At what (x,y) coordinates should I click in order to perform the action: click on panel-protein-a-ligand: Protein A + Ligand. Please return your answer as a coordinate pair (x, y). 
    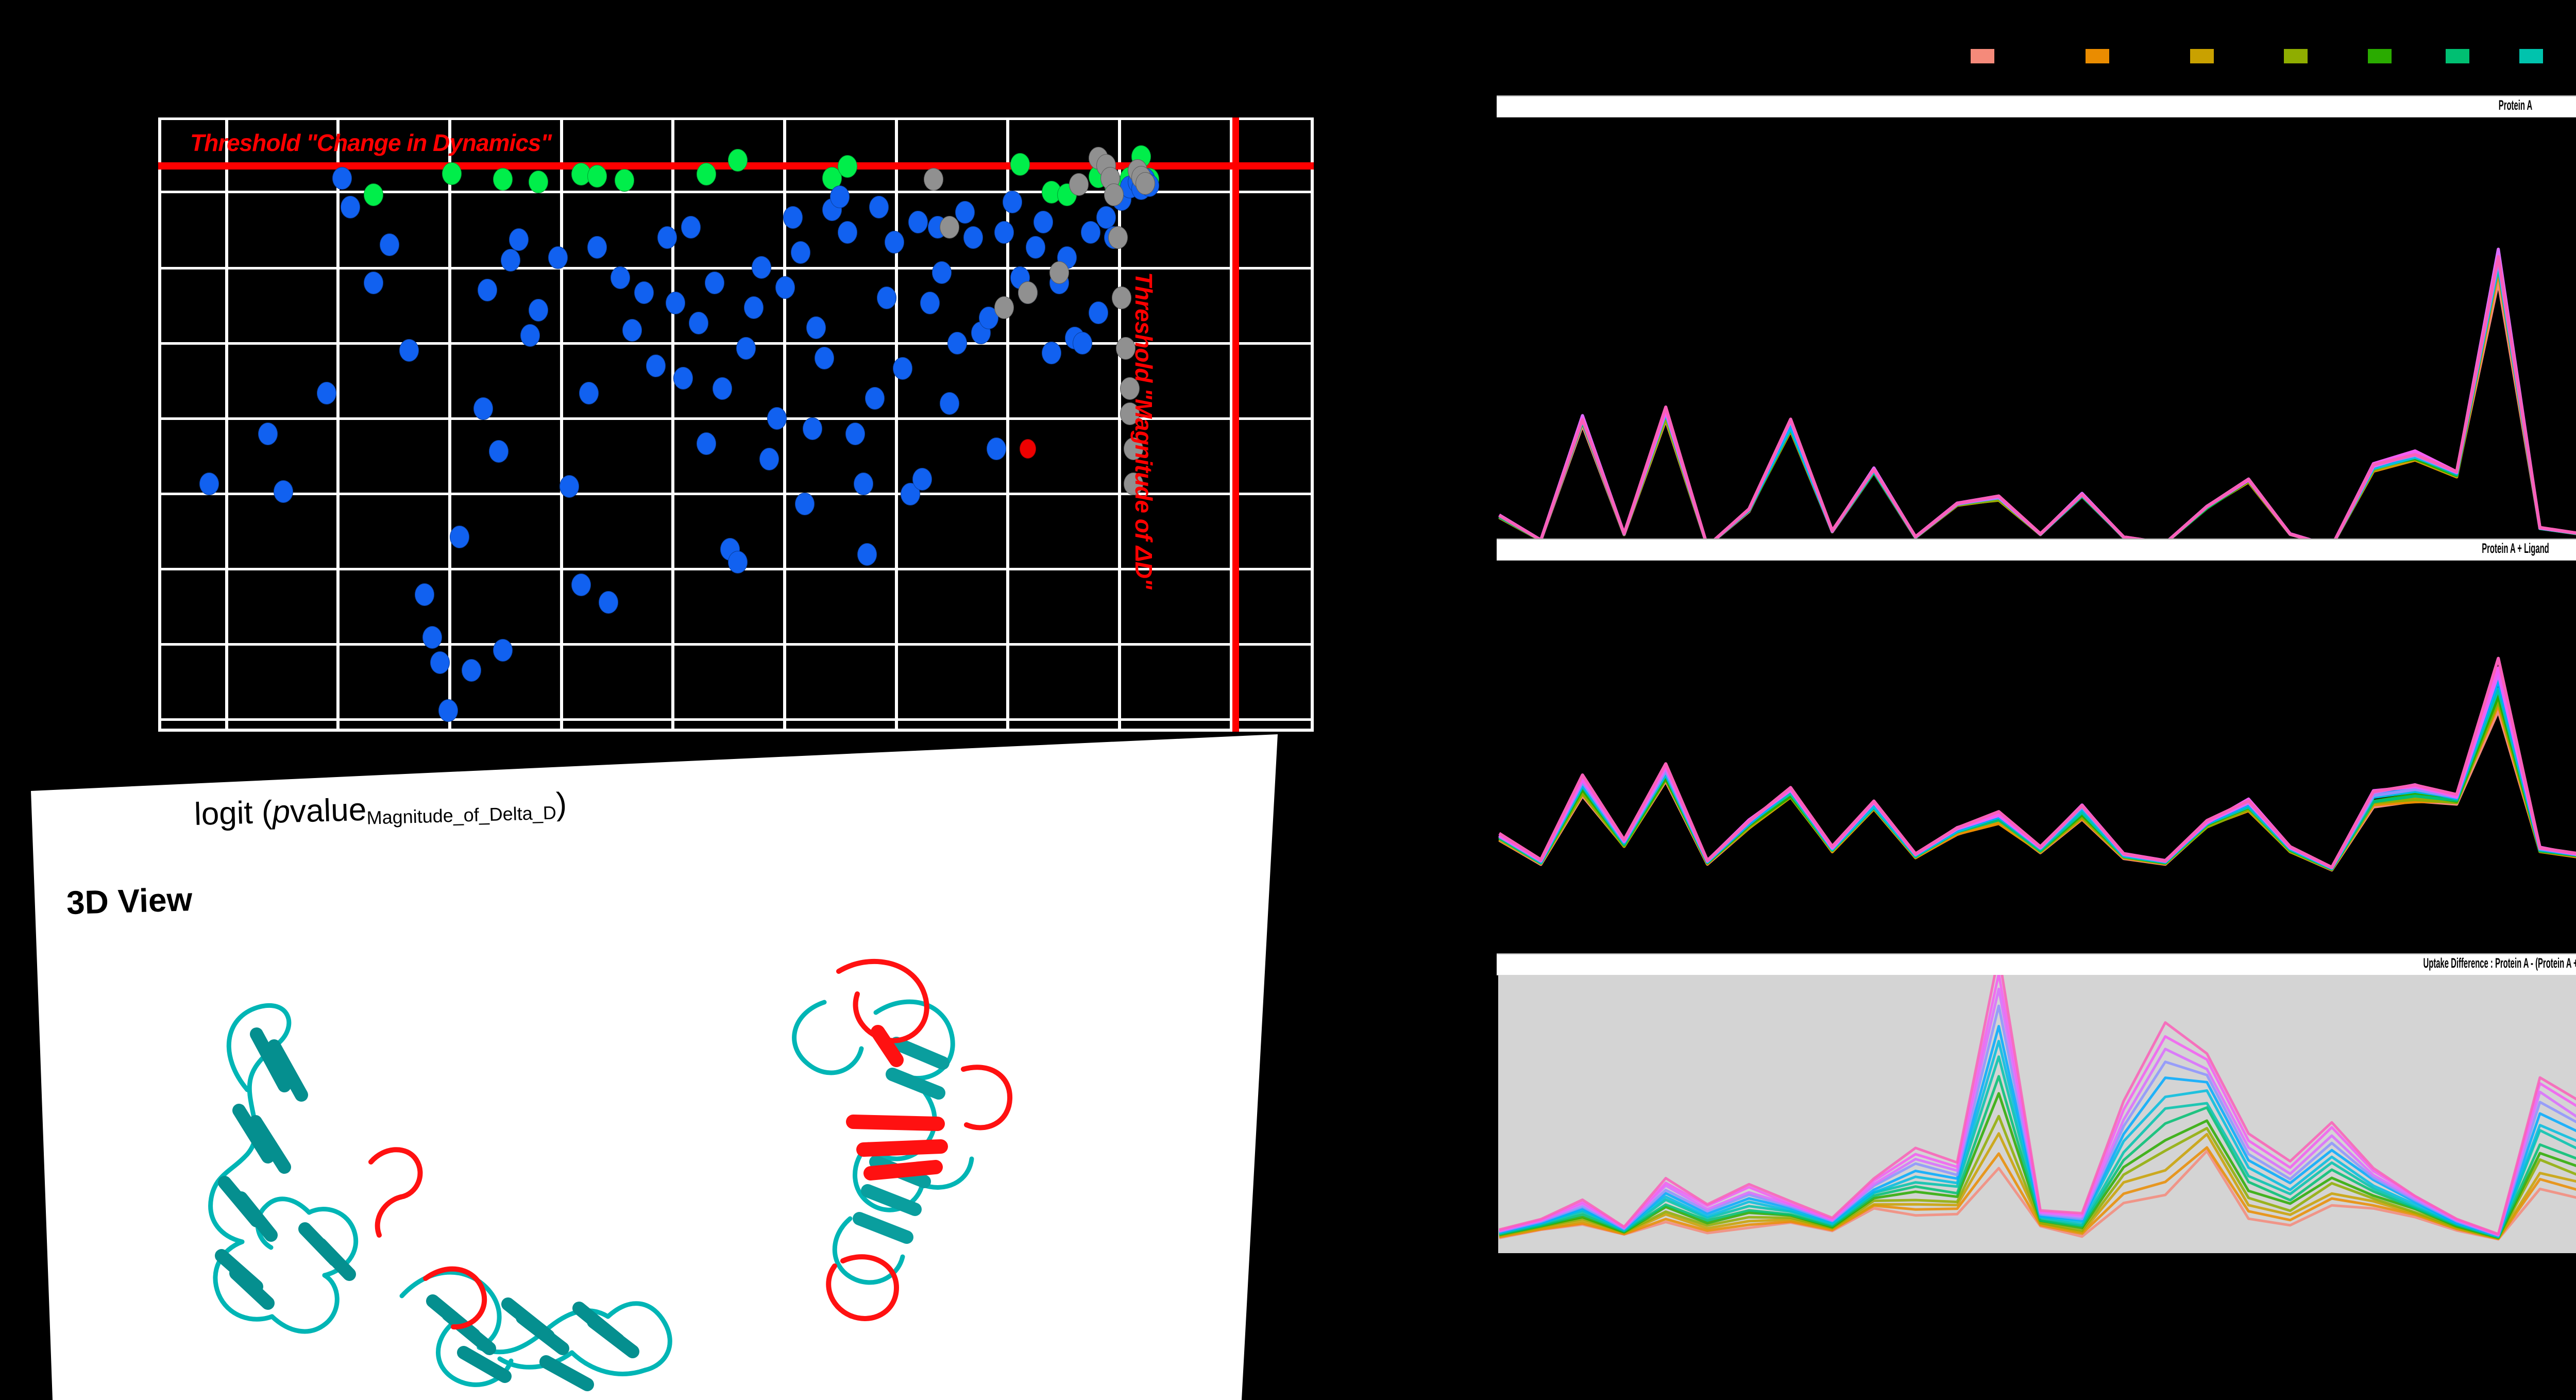
    Looking at the image, I should click on (2030, 670).